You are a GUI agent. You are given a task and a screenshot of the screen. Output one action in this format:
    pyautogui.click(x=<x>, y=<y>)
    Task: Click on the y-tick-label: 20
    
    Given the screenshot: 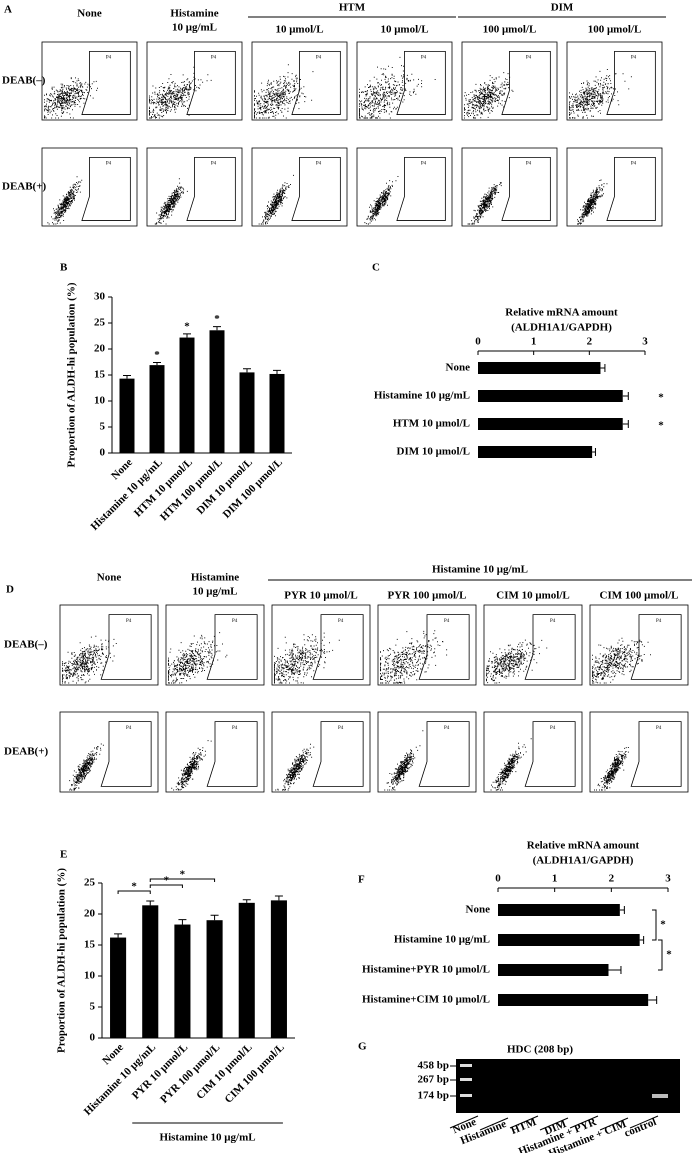 What is the action you would take?
    pyautogui.click(x=90, y=914)
    